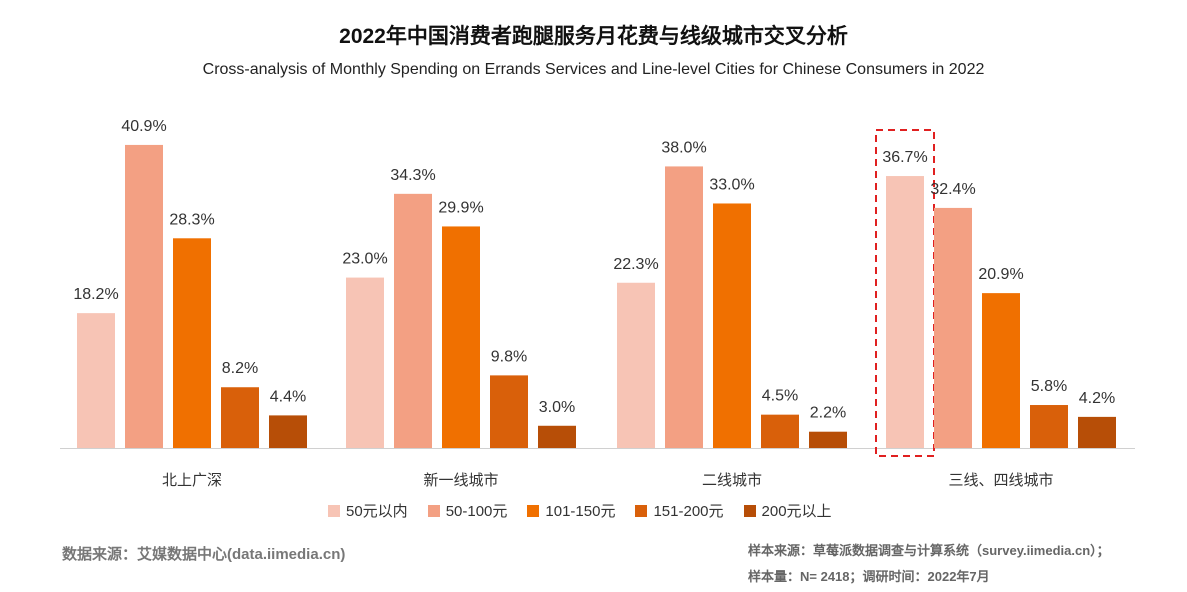 This screenshot has width=1187, height=592. Describe the element at coordinates (1000, 480) in the screenshot. I see `x-tick-label: 三线、四线城市` at that location.